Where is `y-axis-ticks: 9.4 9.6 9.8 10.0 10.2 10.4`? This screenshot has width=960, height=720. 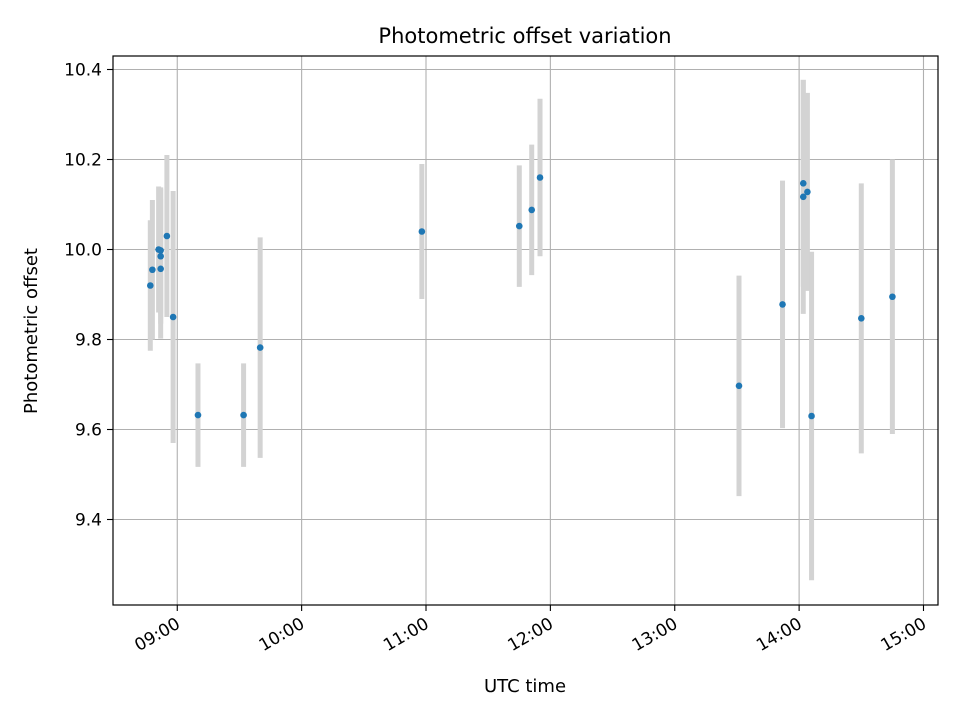
y-axis-ticks: 9.4 9.6 9.8 10.0 10.2 10.4 is located at coordinates (88, 296).